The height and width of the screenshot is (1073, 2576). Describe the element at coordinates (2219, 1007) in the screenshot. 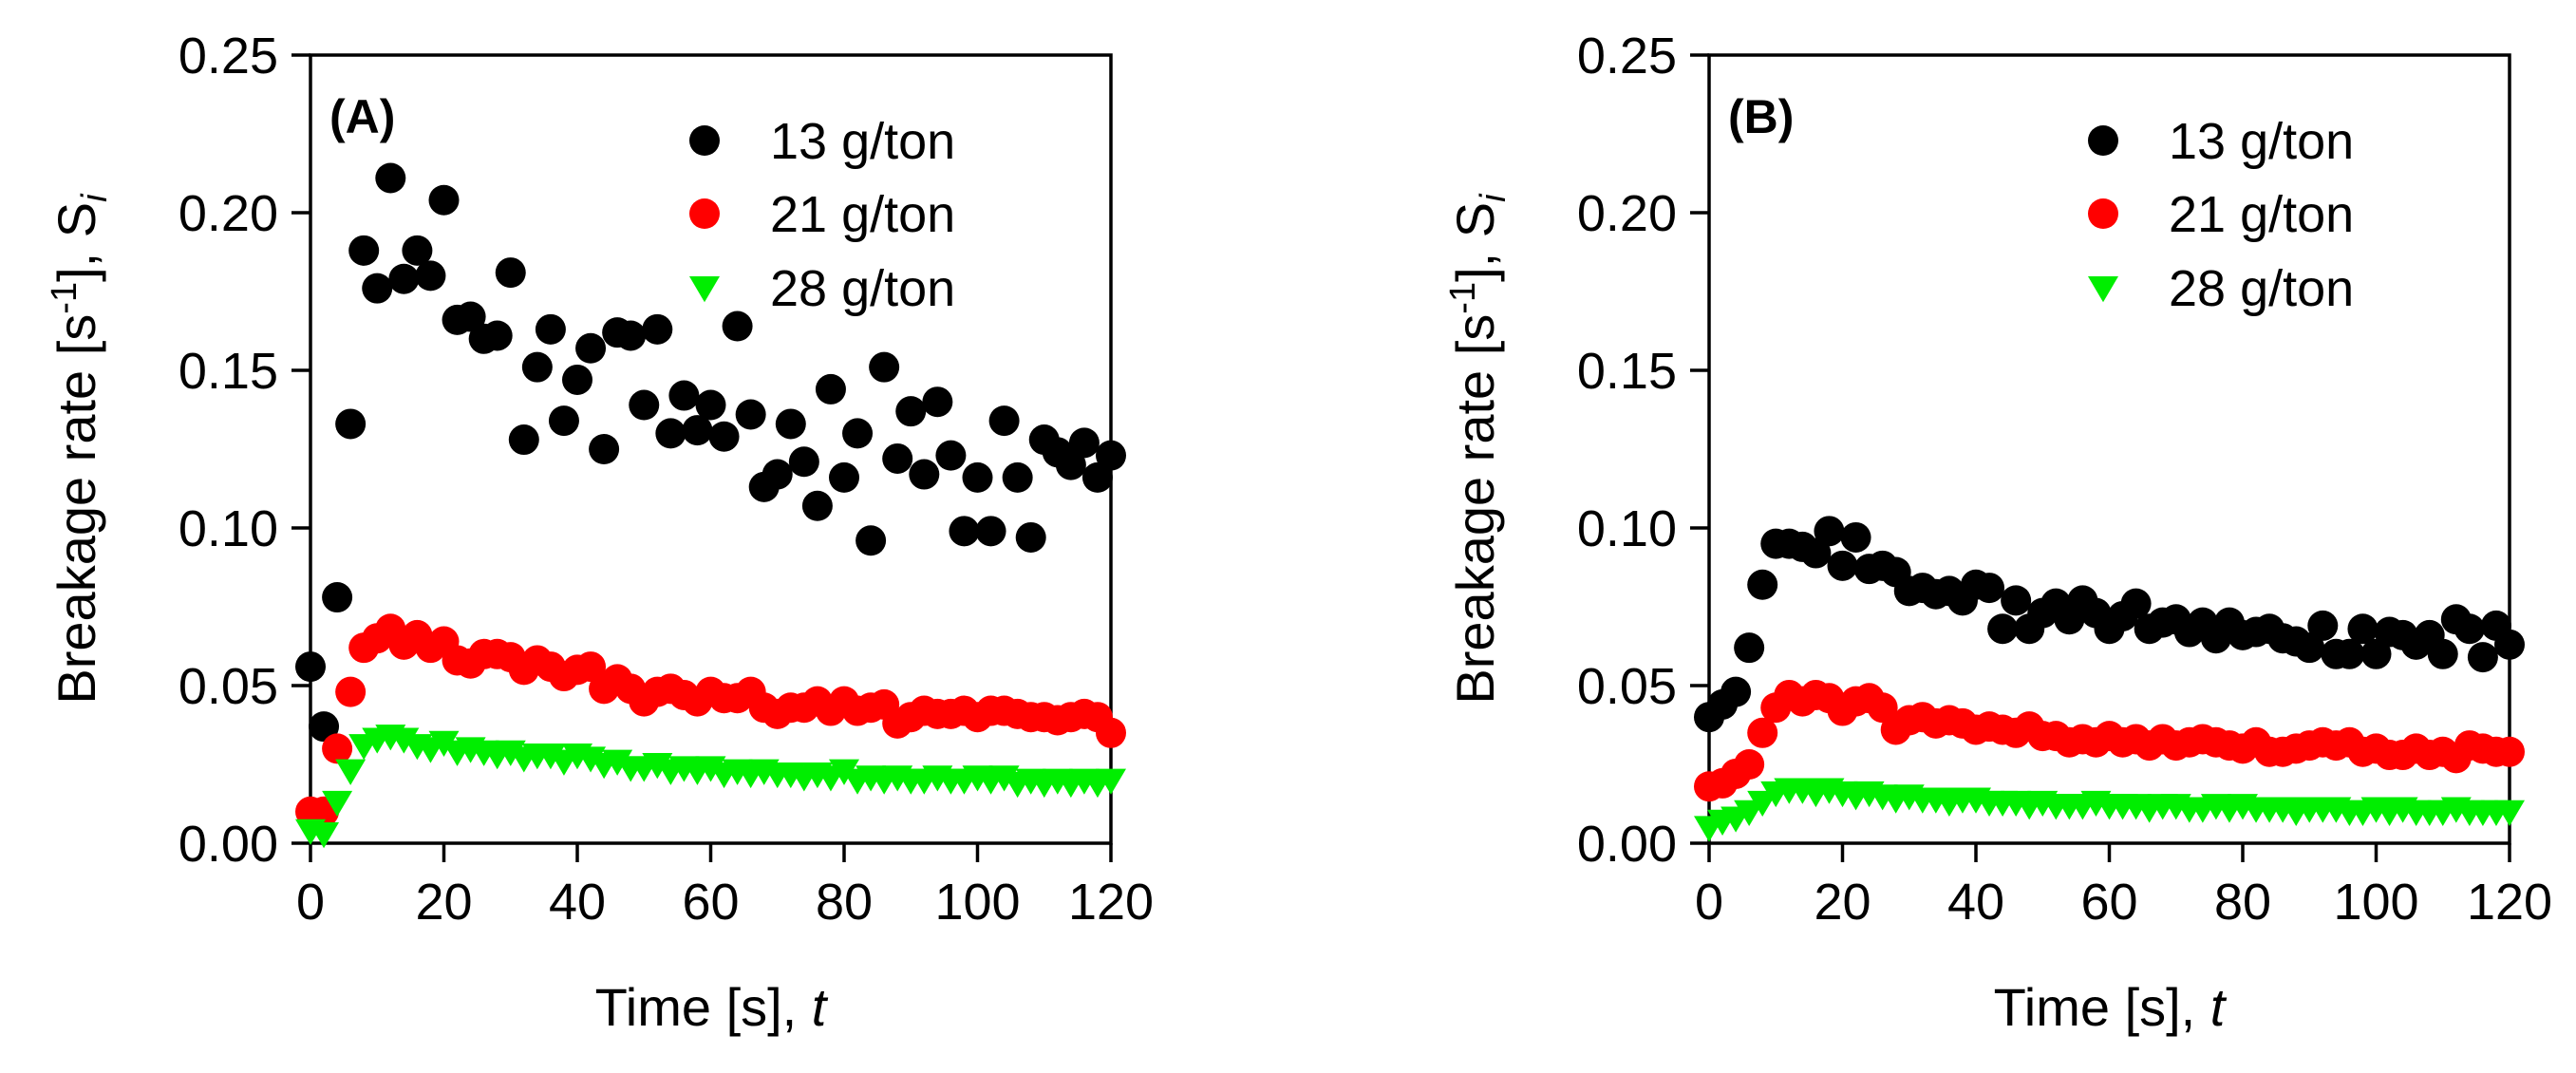

I see `x-axis-variable: t` at that location.